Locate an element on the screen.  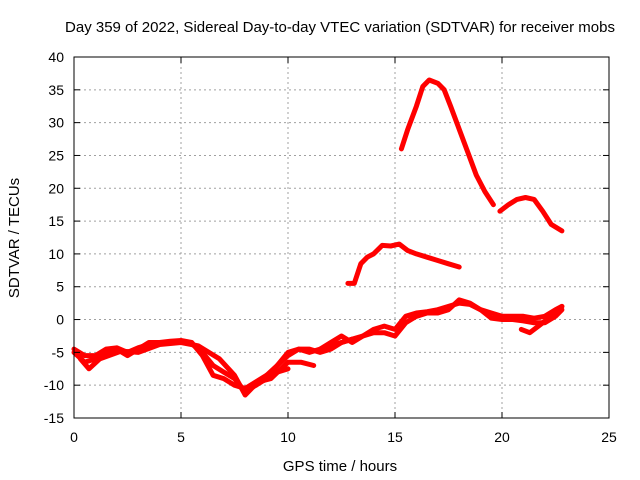
y-tick-label: -10 is located at coordinates (54, 385).